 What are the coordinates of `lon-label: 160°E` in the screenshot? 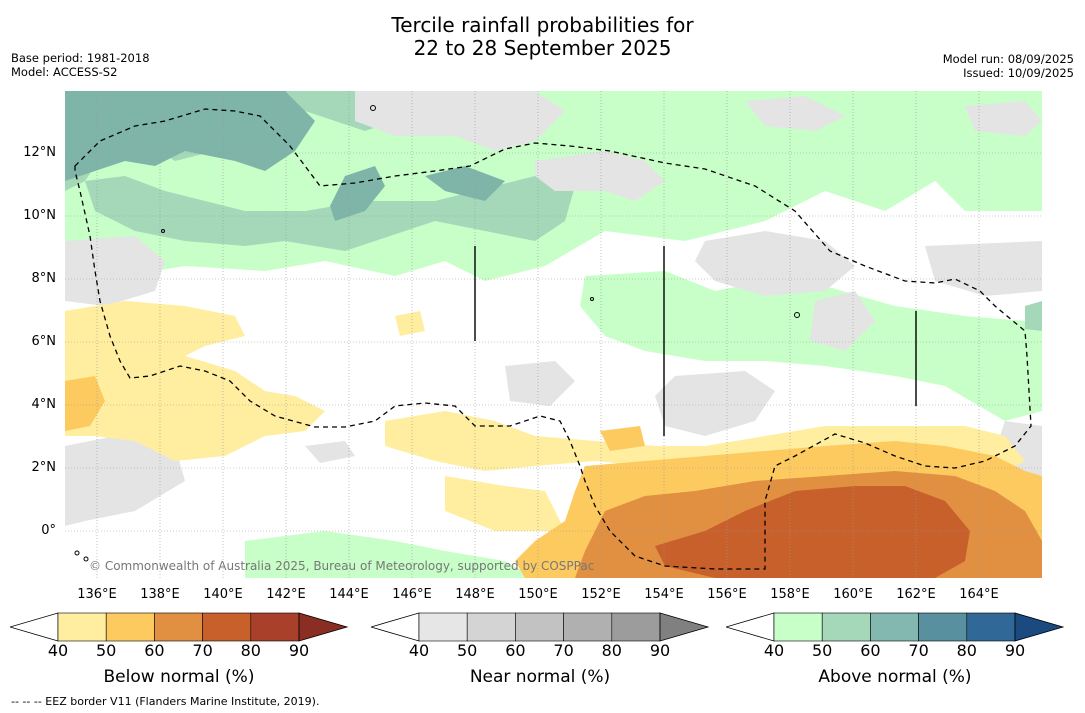 It's located at (853, 594).